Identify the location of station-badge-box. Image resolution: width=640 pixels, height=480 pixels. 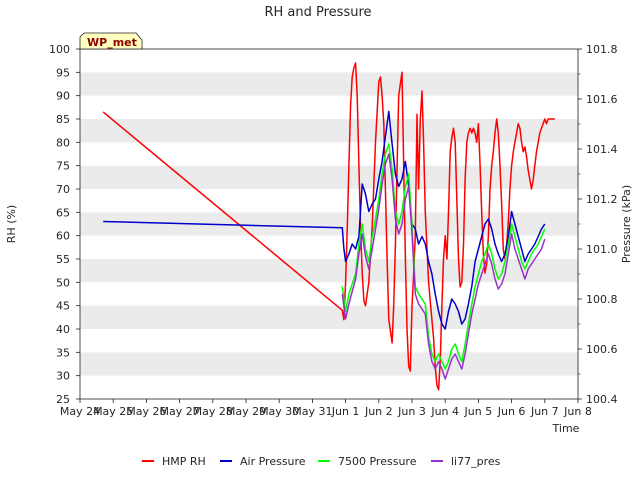
(111, 41).